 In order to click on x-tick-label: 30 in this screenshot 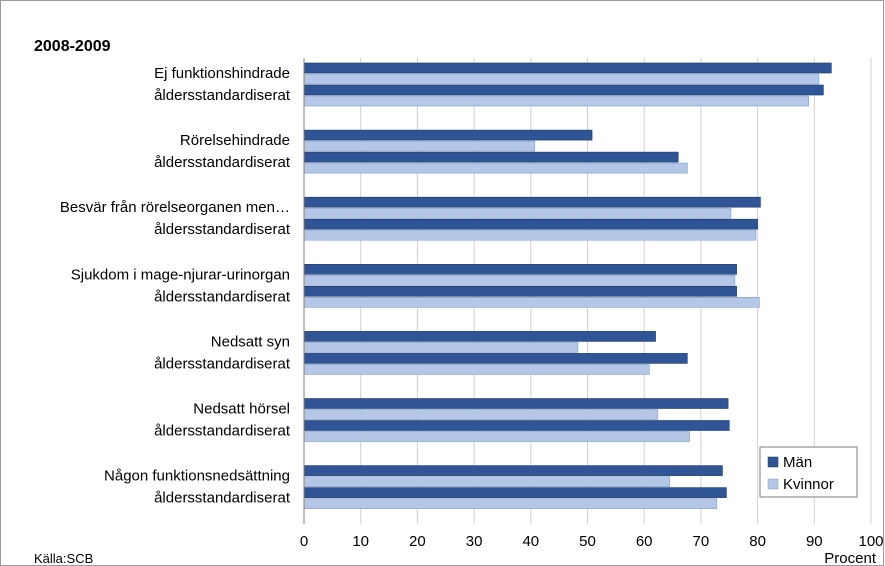, I will do `click(474, 541)`.